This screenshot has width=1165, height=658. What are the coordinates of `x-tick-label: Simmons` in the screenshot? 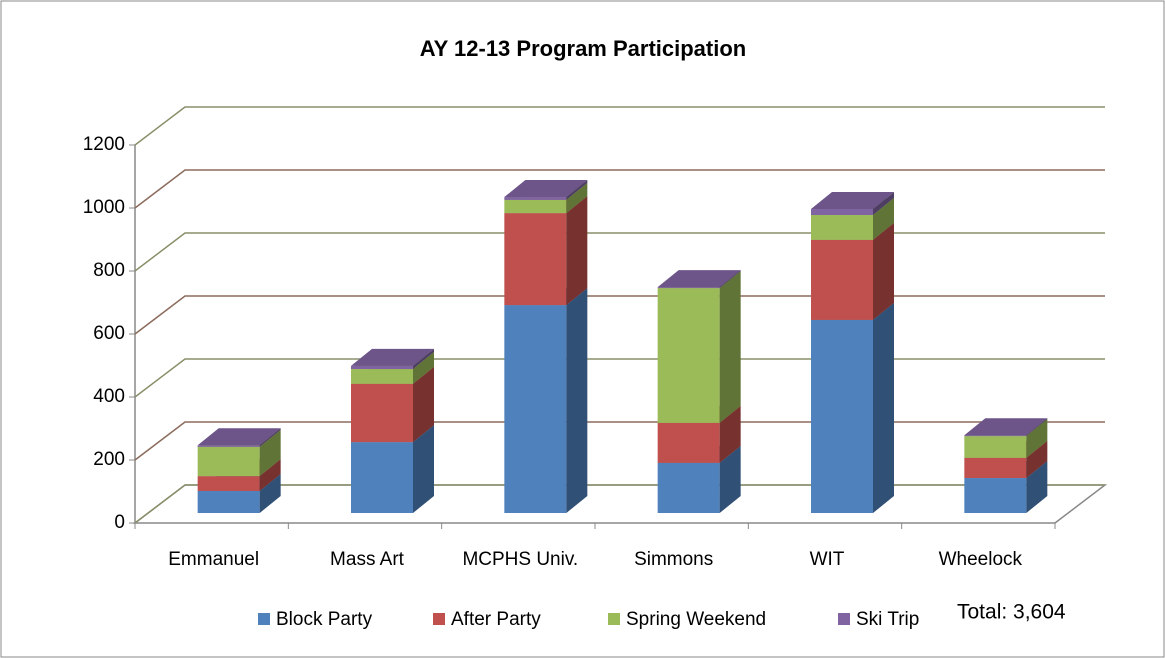 It's located at (673, 559).